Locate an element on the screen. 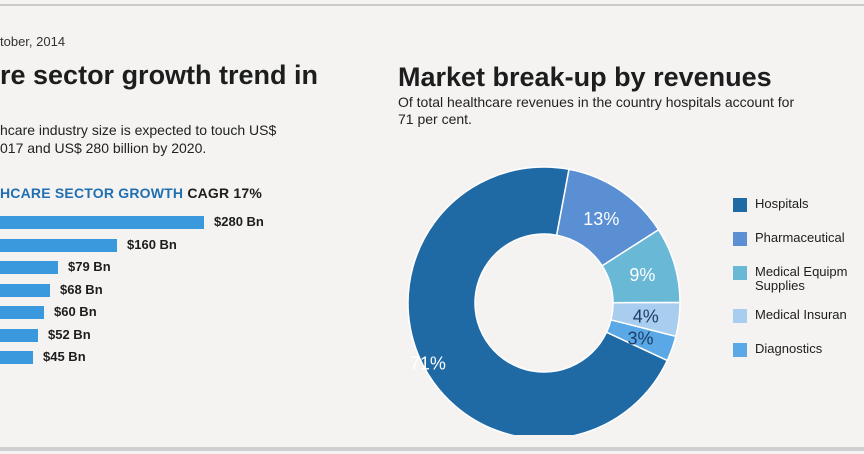 Image resolution: width=864 pixels, height=454 pixels. growth-bar-label: $60 Bn is located at coordinates (75, 311).